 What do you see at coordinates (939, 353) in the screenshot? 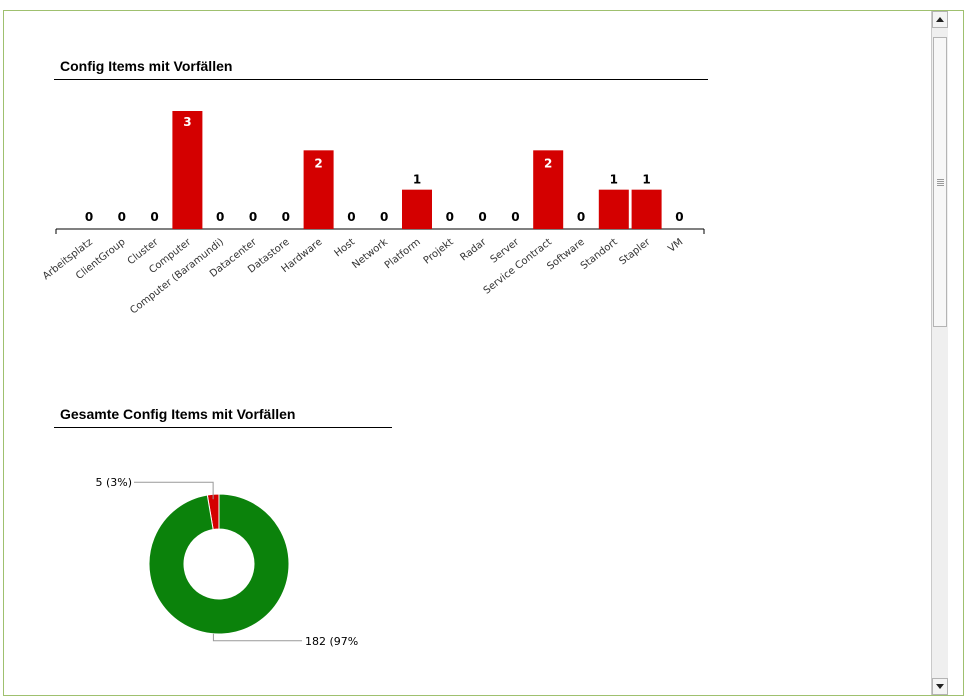
I see `vertical-scrollbar` at bounding box center [939, 353].